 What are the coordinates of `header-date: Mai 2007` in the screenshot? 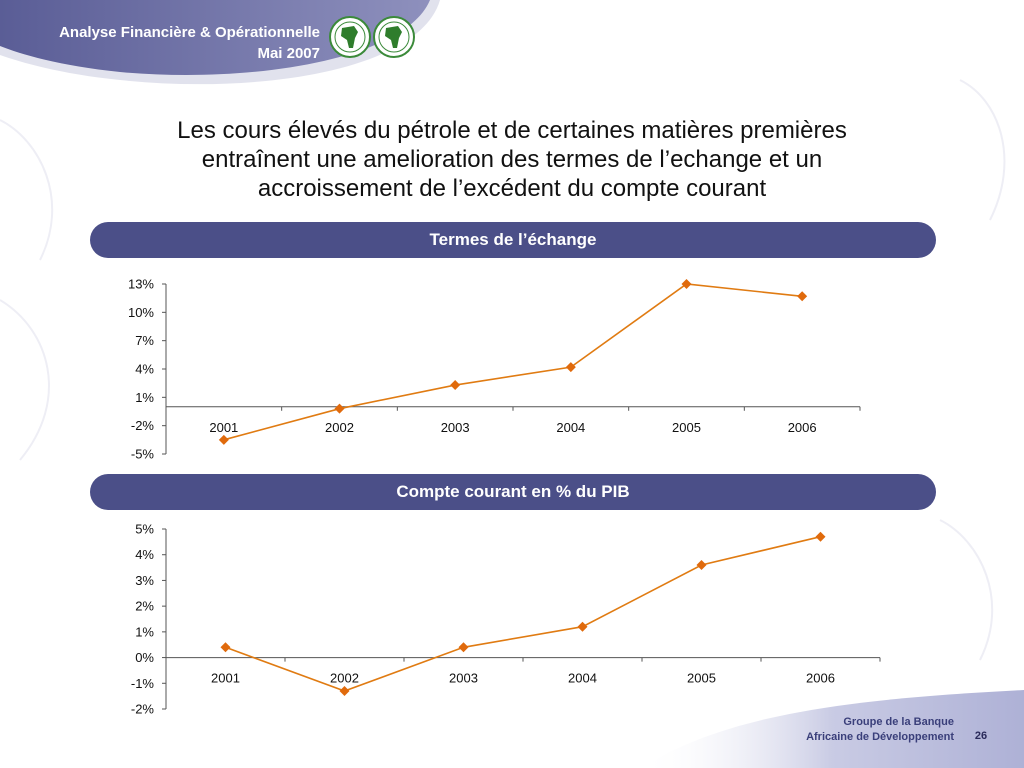 It's located at (288, 53).